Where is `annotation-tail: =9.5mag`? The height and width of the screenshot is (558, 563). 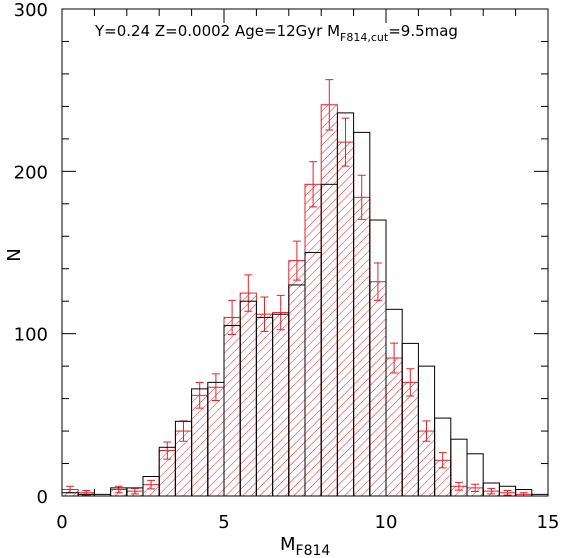 annotation-tail: =9.5mag is located at coordinates (423, 31).